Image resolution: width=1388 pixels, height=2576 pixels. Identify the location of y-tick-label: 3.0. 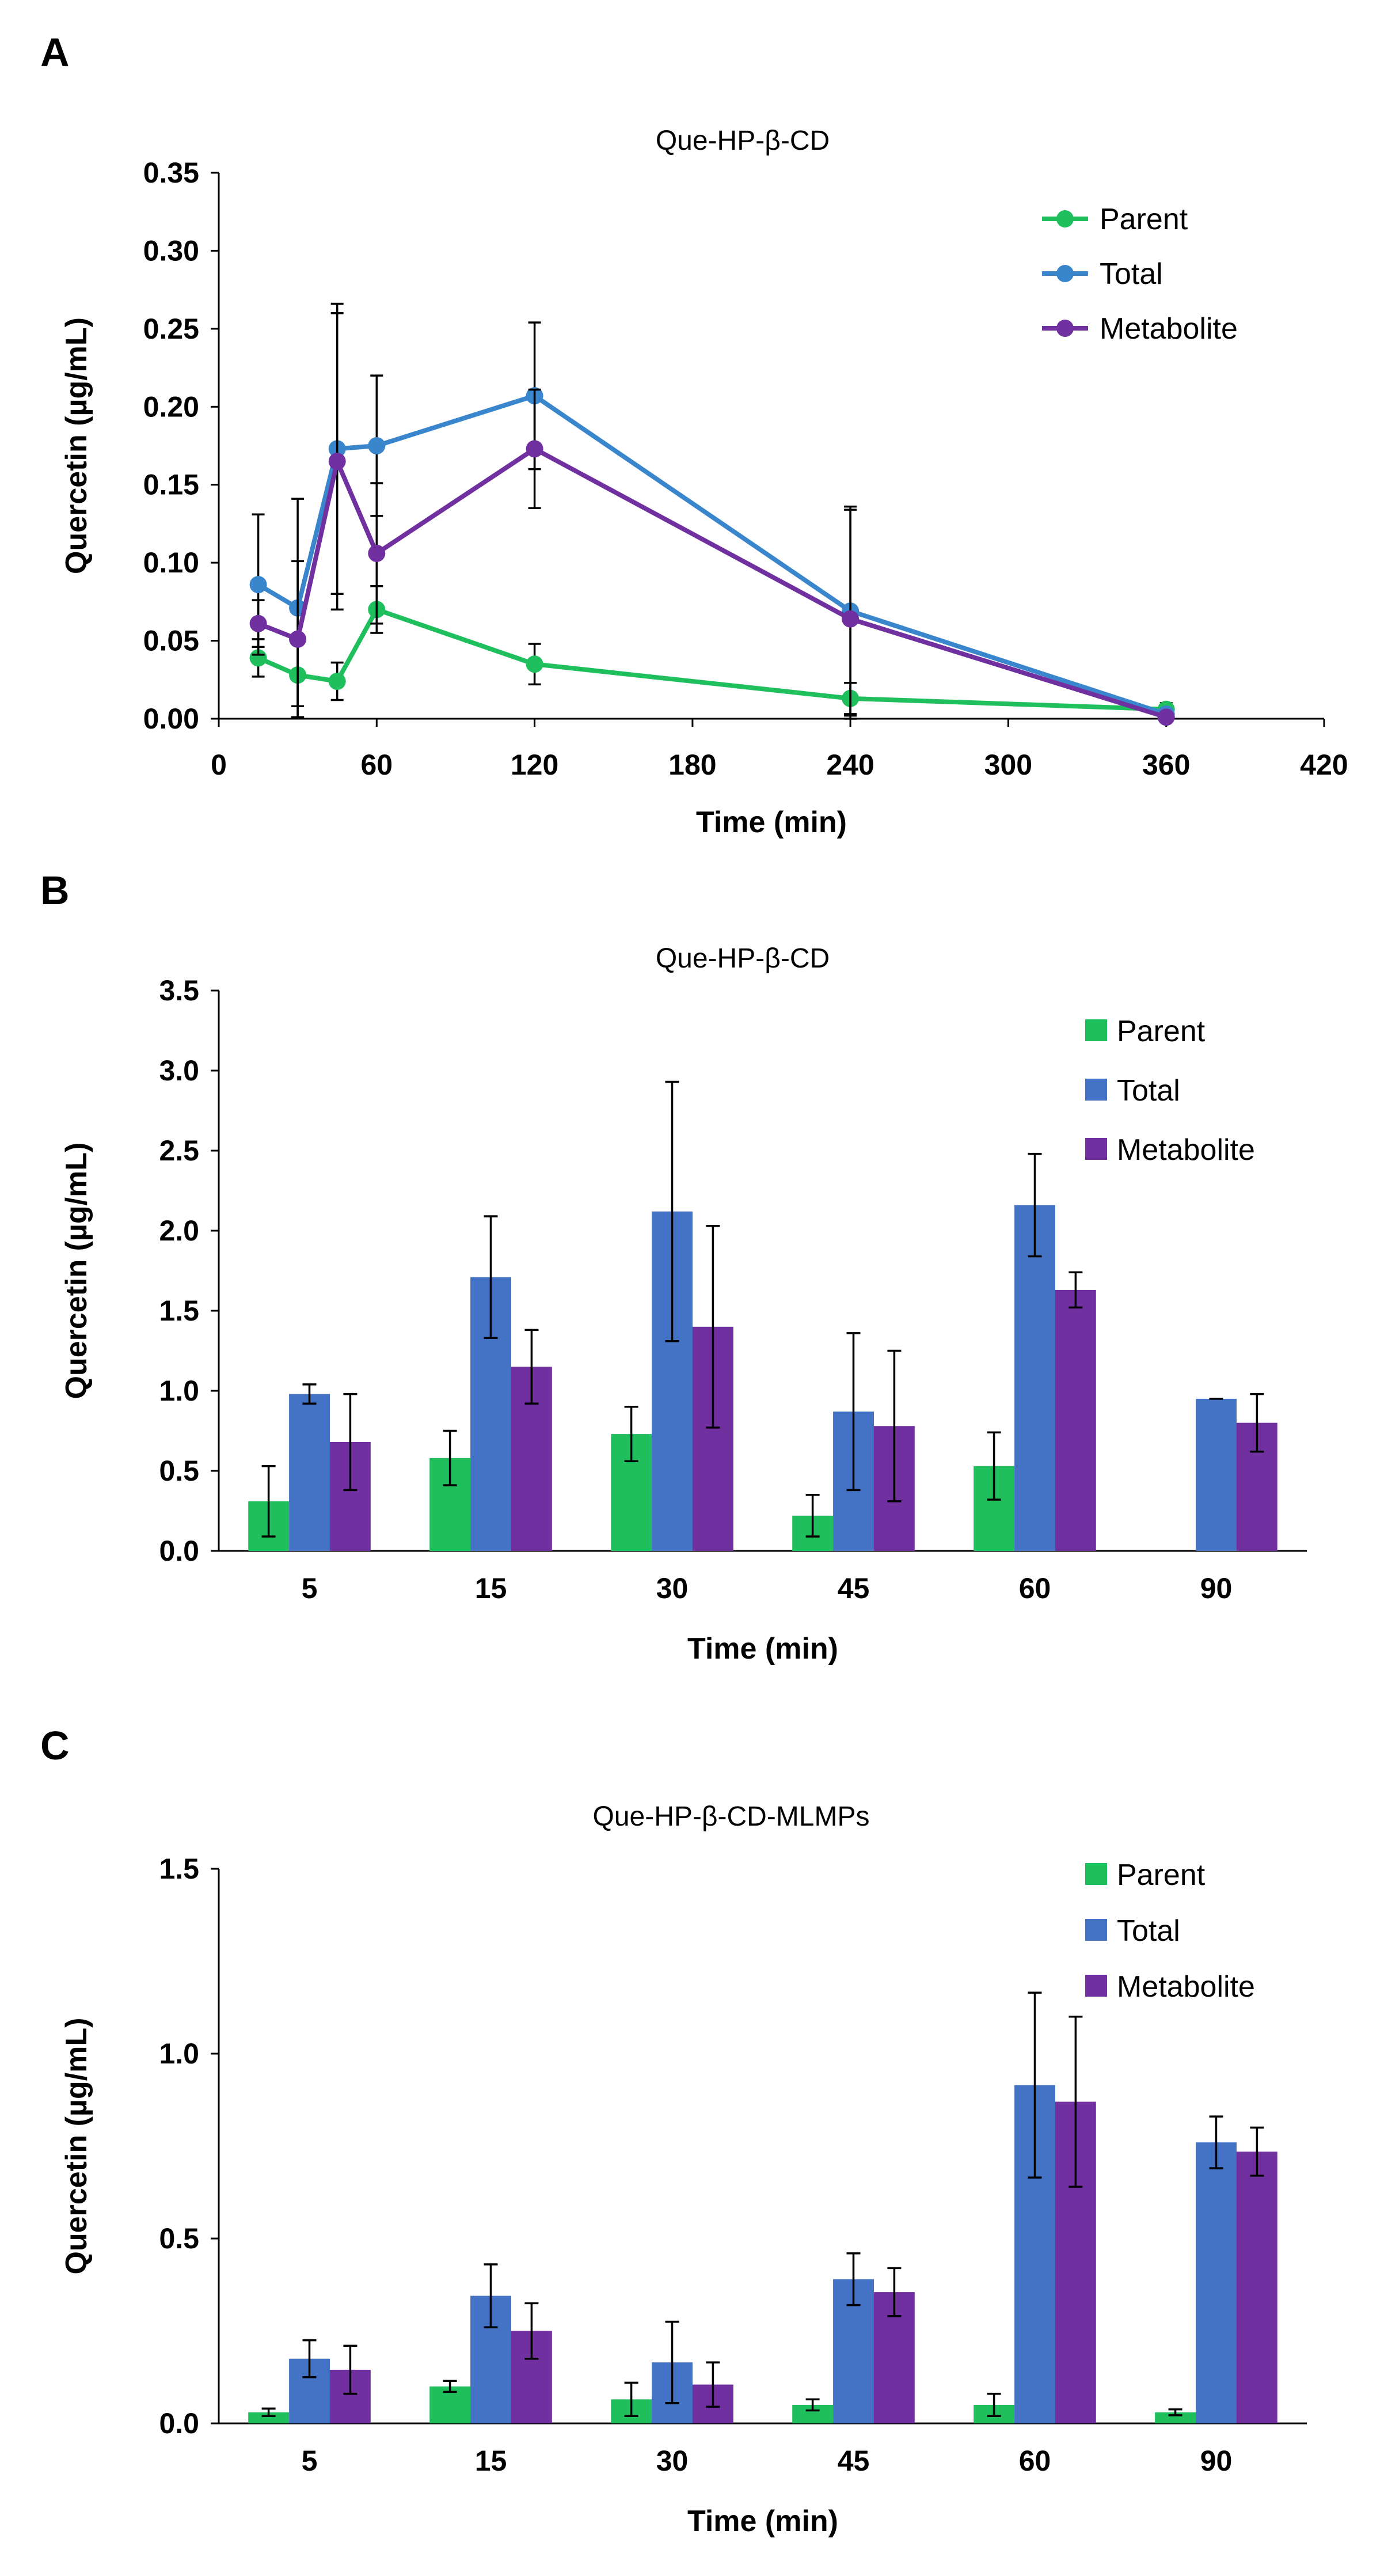
(179, 1070).